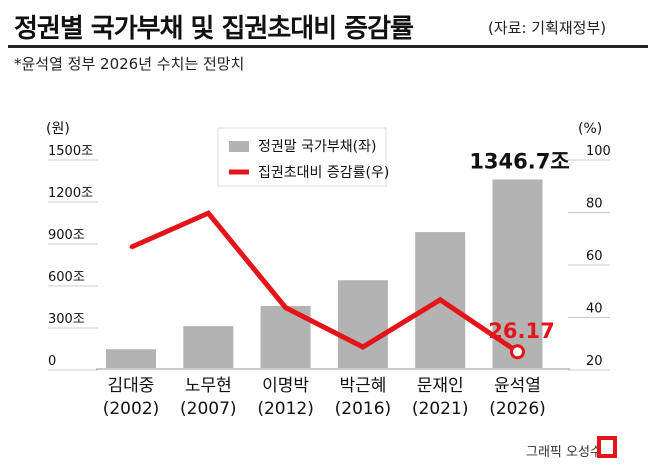 The height and width of the screenshot is (472, 658). Describe the element at coordinates (363, 409) in the screenshot. I see `x-tick-label-year: (2016)` at that location.